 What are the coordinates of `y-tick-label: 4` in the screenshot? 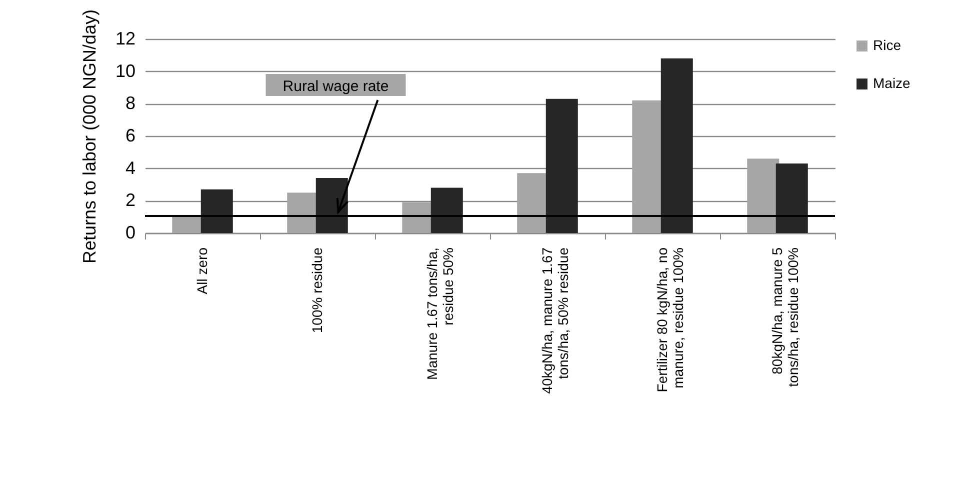 It's located at (130, 168).